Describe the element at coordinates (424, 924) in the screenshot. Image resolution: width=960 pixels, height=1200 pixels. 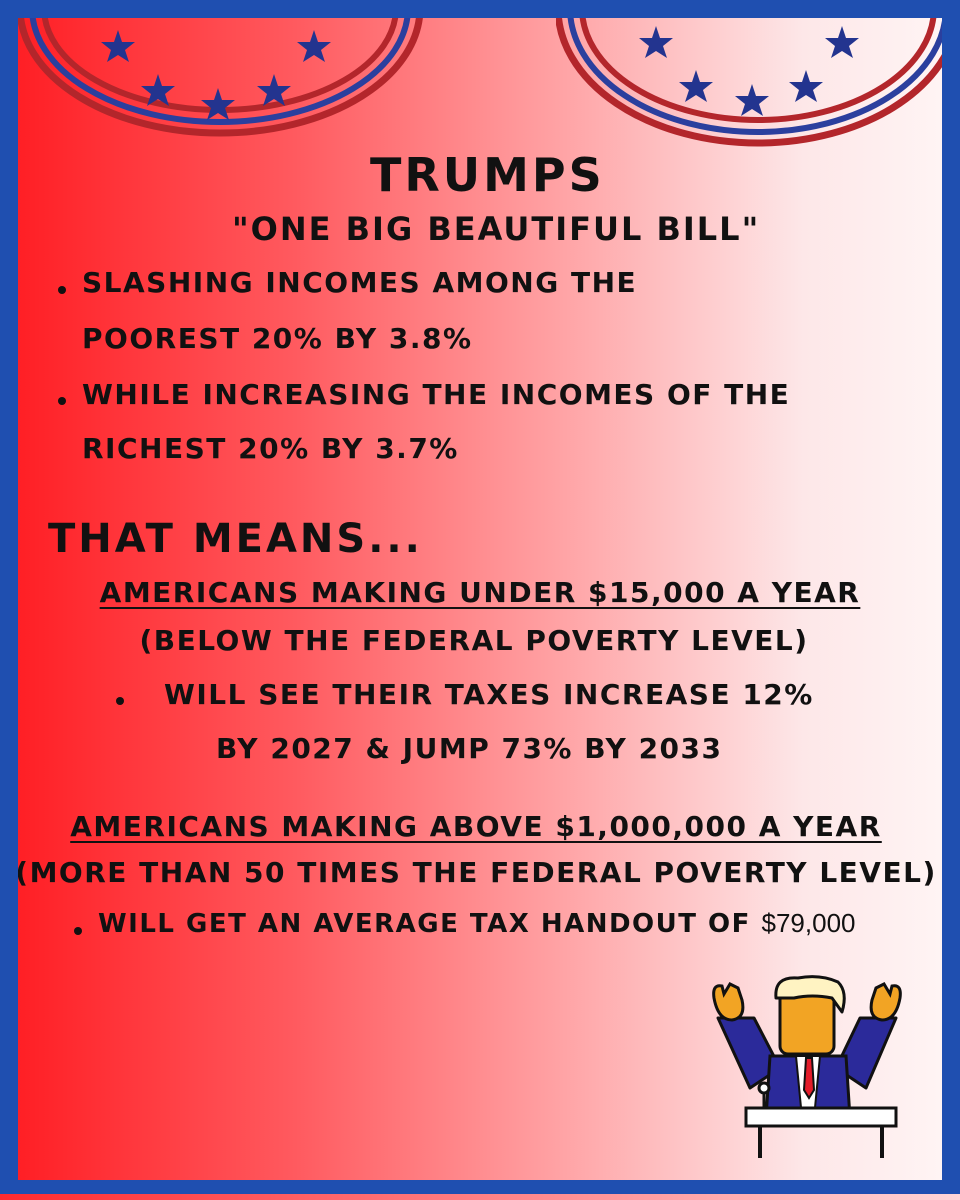
I see `high-income-bullet-text: WILL GET AN AVERAGE TAX HANDOUT OF` at that location.